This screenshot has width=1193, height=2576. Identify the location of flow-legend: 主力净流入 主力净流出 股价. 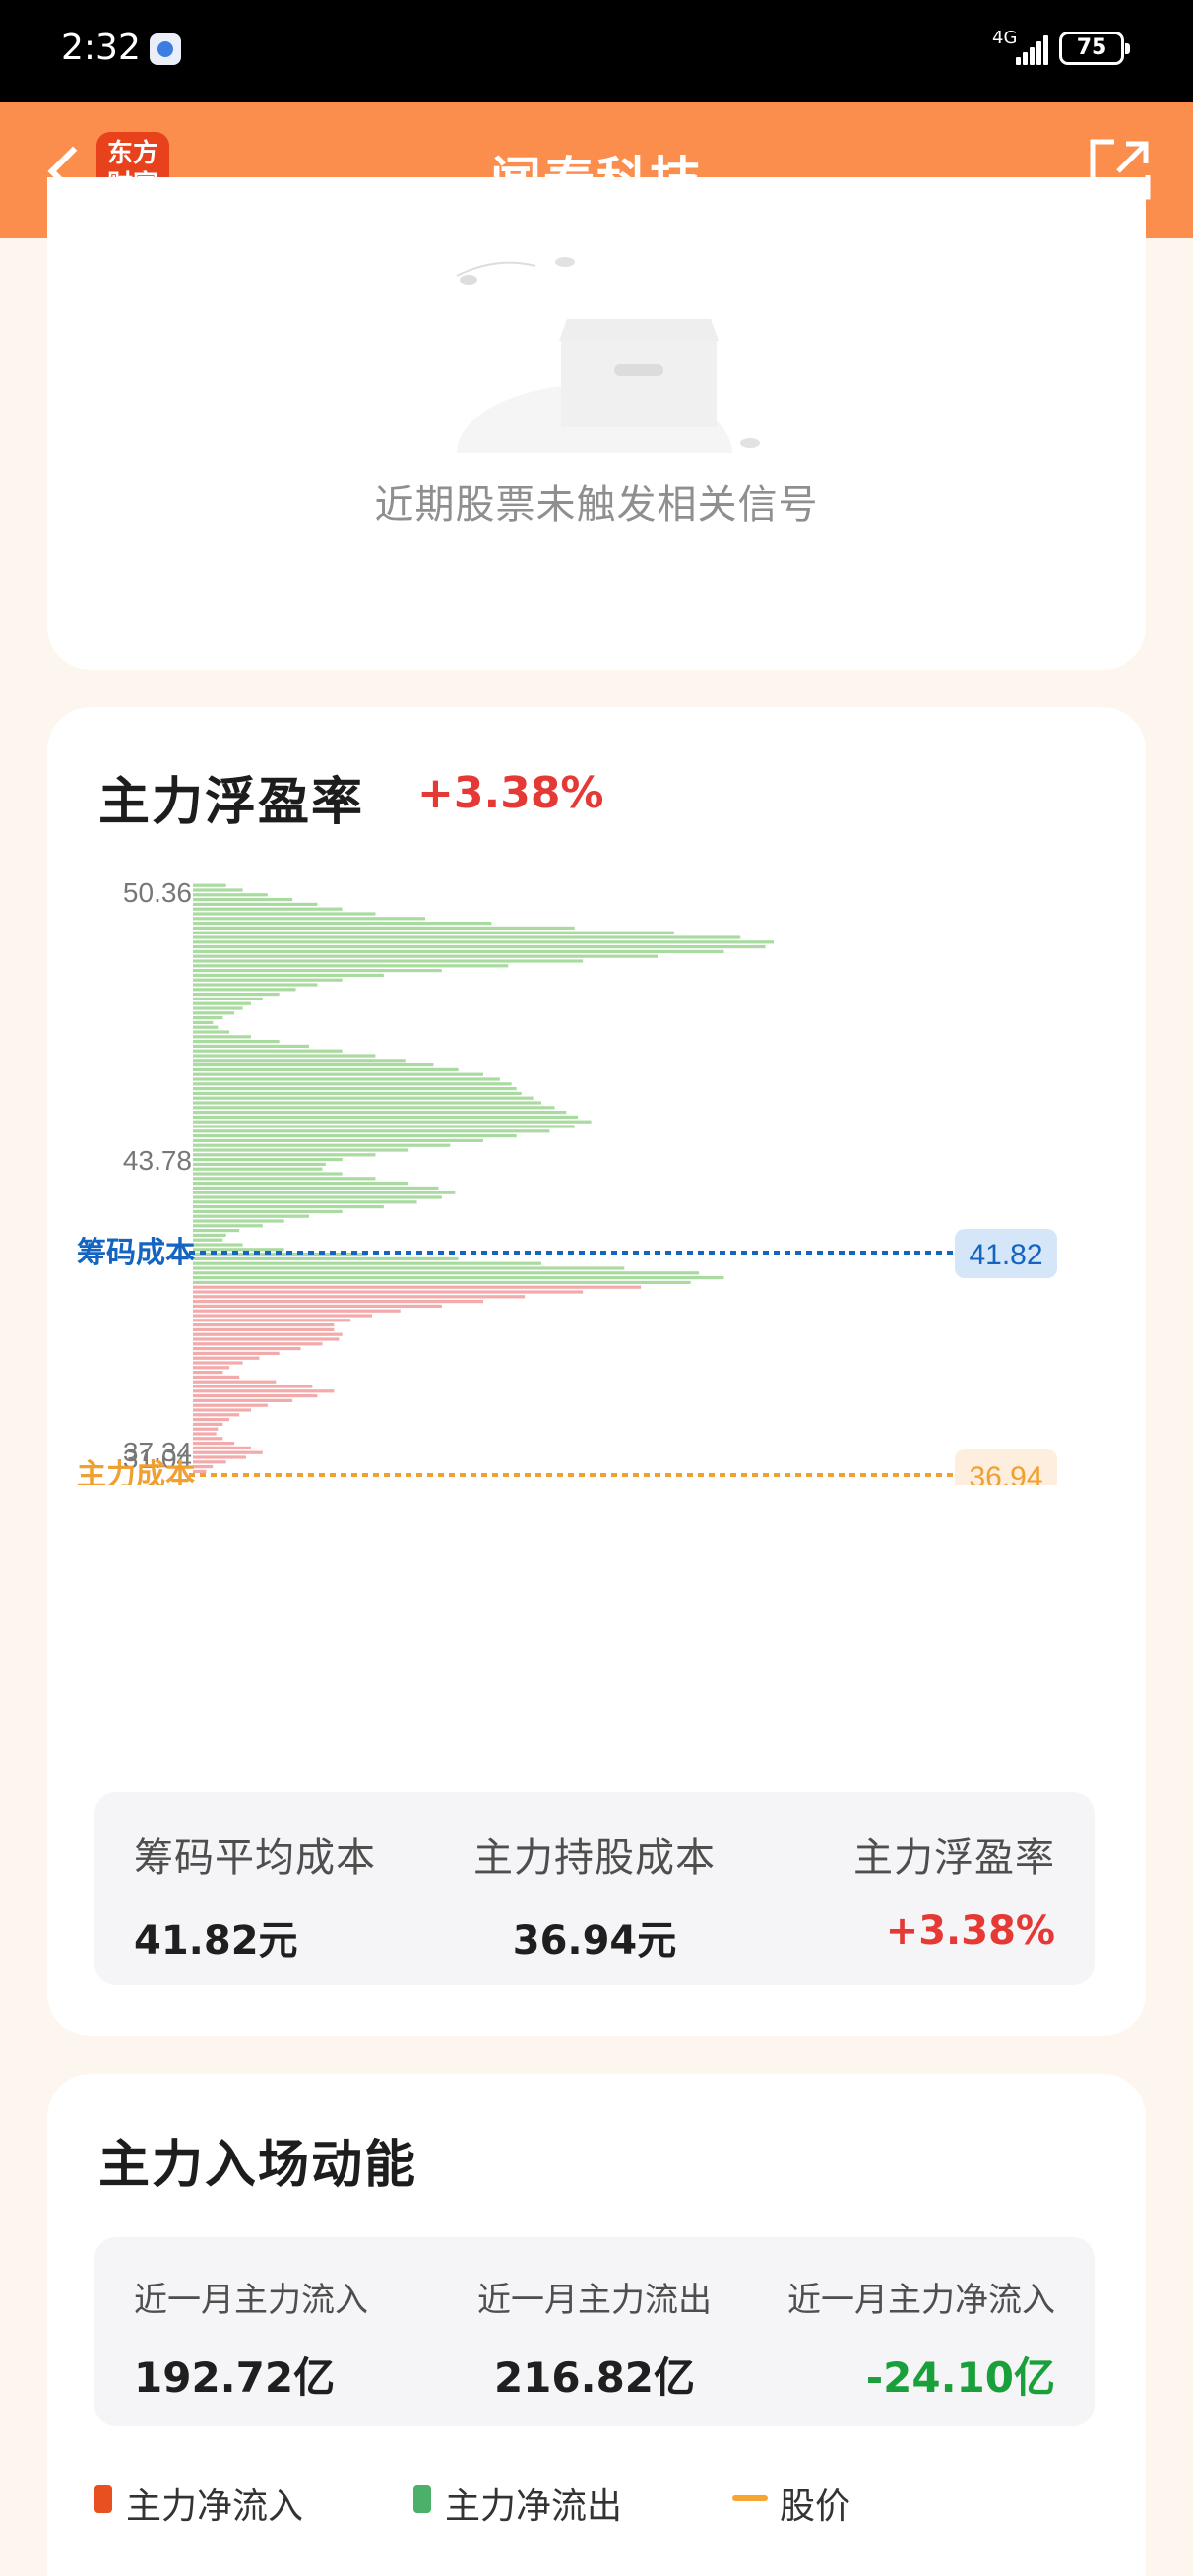
(594, 2499).